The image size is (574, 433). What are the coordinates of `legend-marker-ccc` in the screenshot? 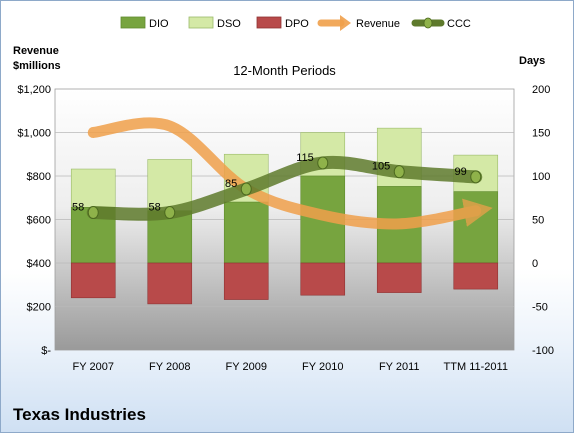 It's located at (428, 23).